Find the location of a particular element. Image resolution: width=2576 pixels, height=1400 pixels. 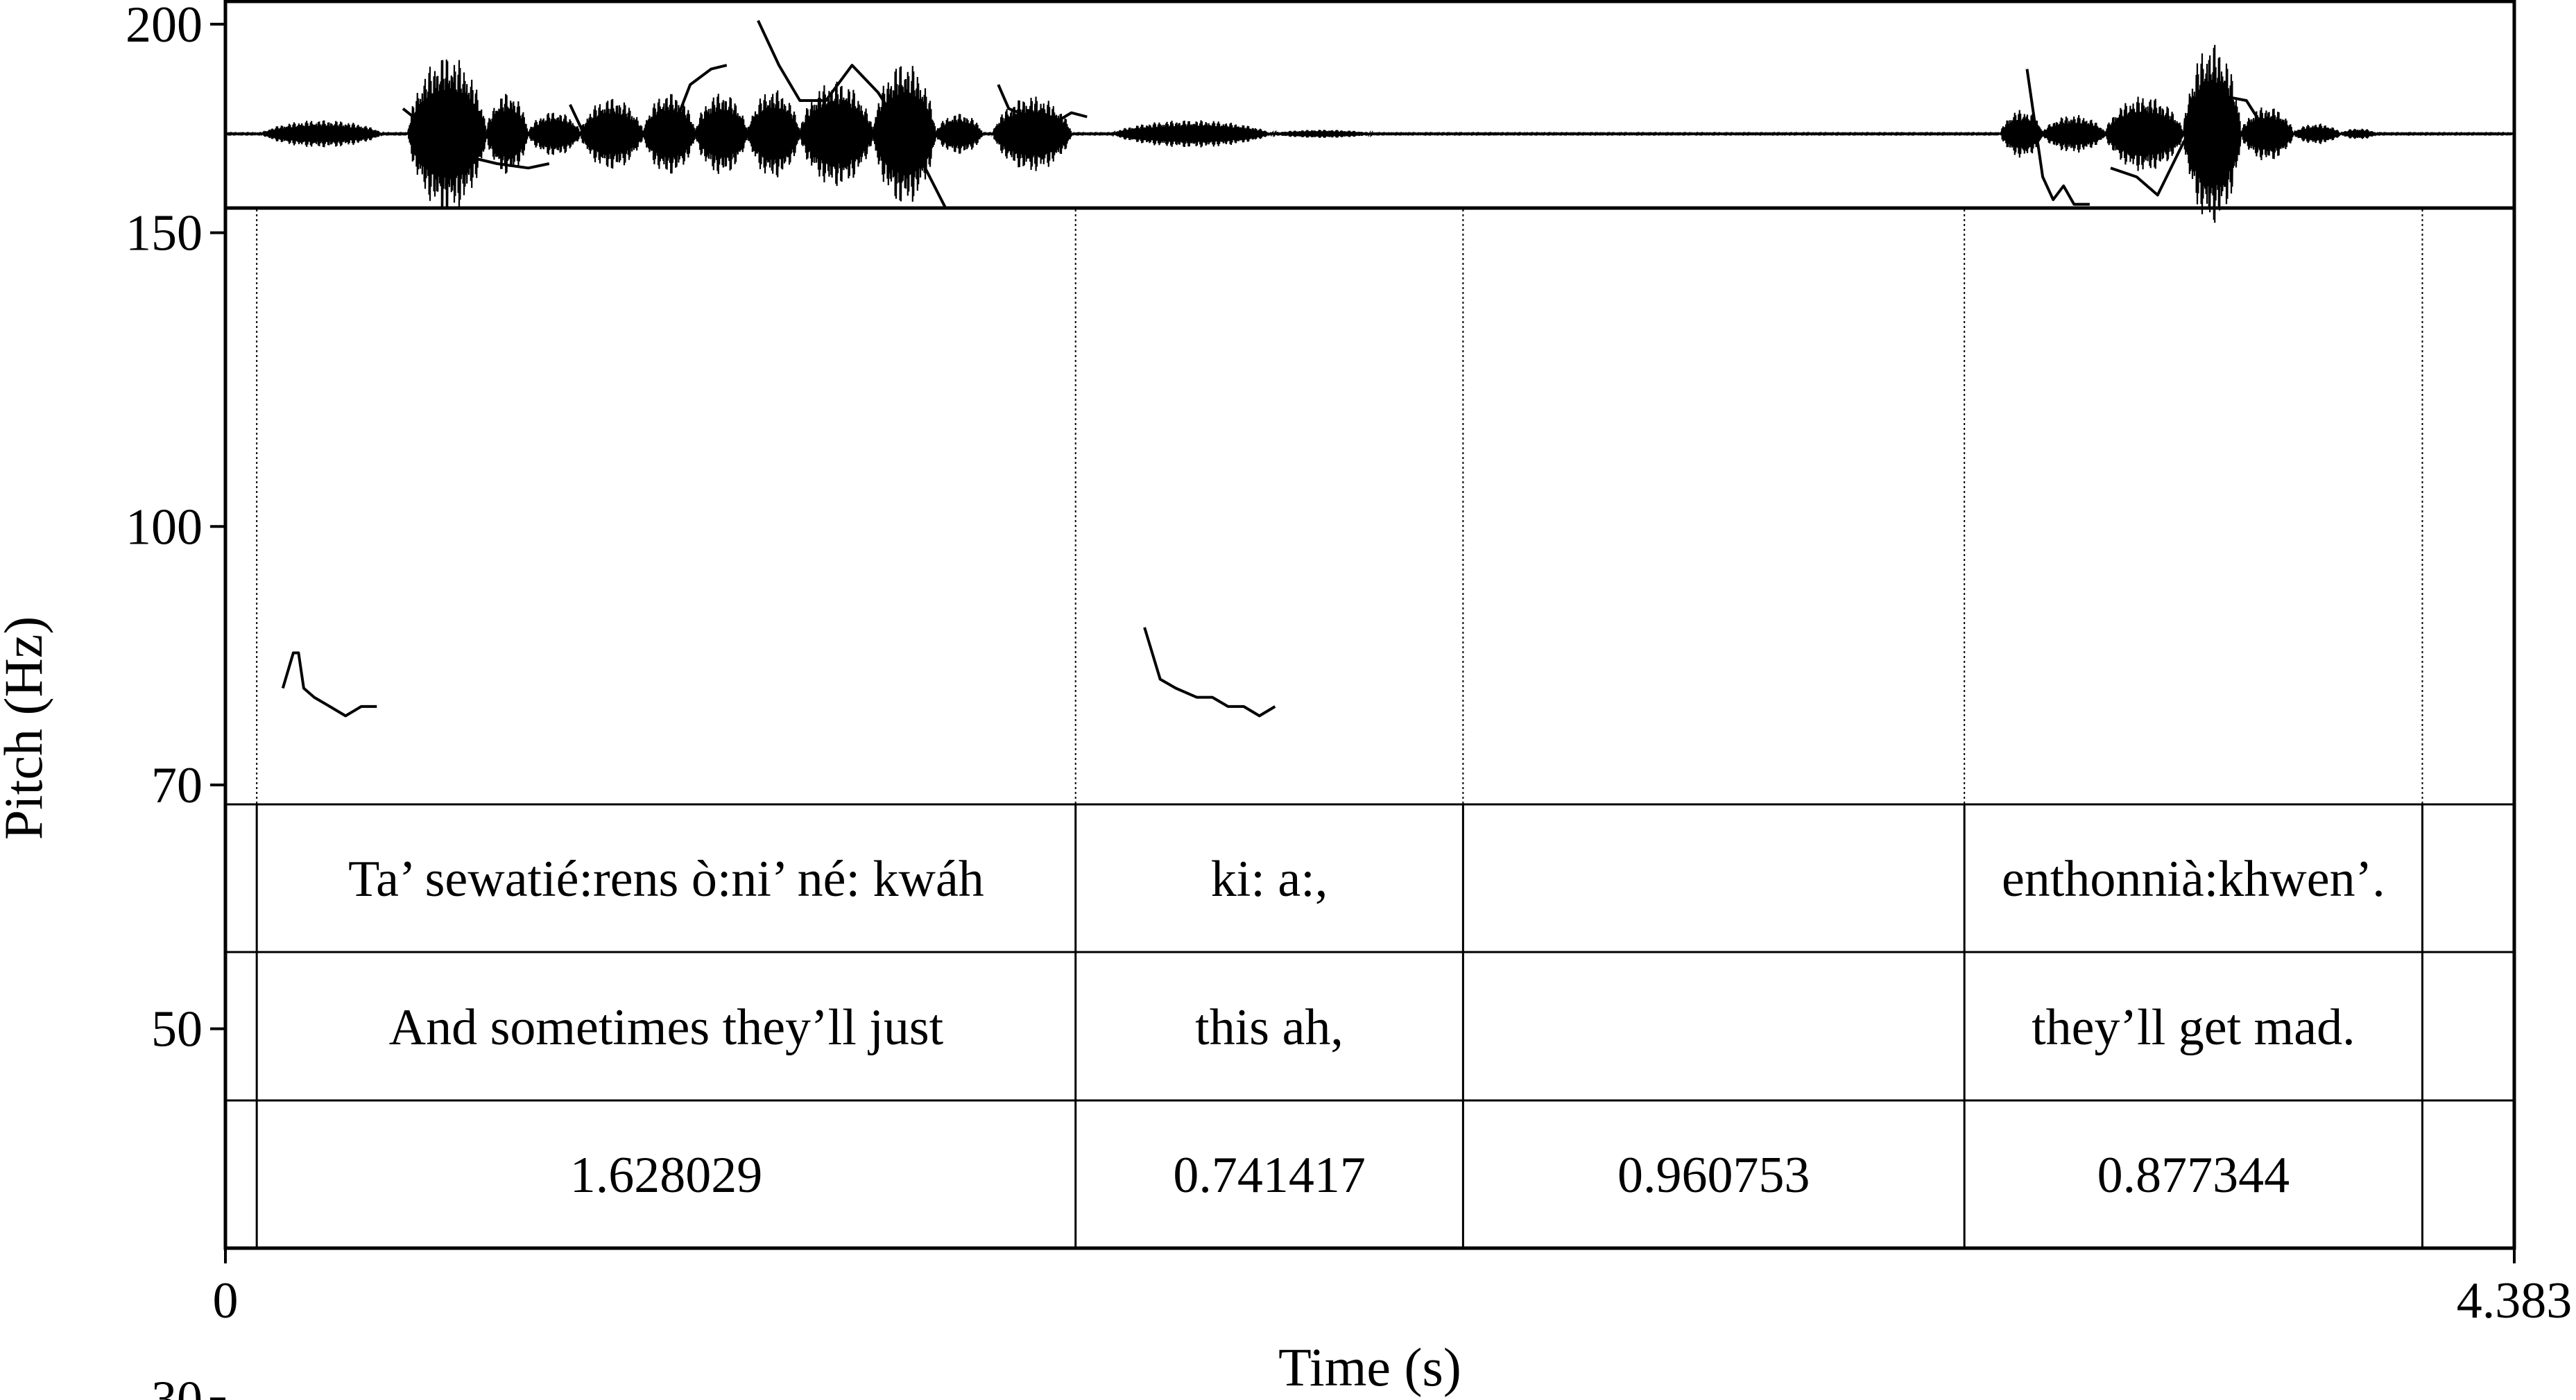

tier-duration-interval-3: 0.960753 is located at coordinates (1713, 1175).